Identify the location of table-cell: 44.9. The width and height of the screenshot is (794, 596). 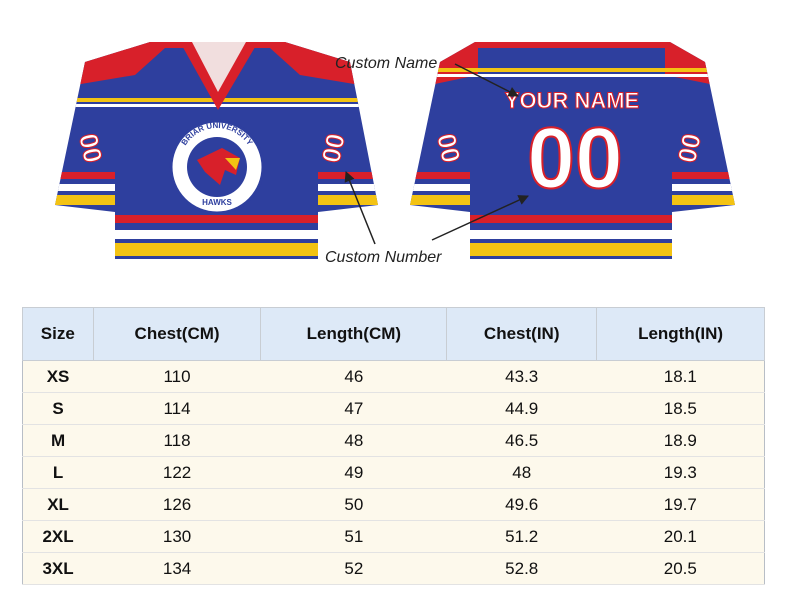
(521, 408).